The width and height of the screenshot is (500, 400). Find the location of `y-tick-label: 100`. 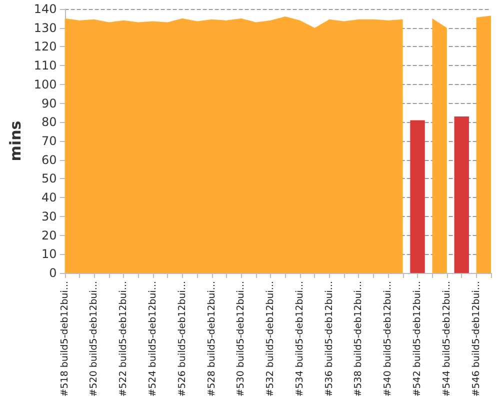

y-tick-label: 100 is located at coordinates (45, 84).